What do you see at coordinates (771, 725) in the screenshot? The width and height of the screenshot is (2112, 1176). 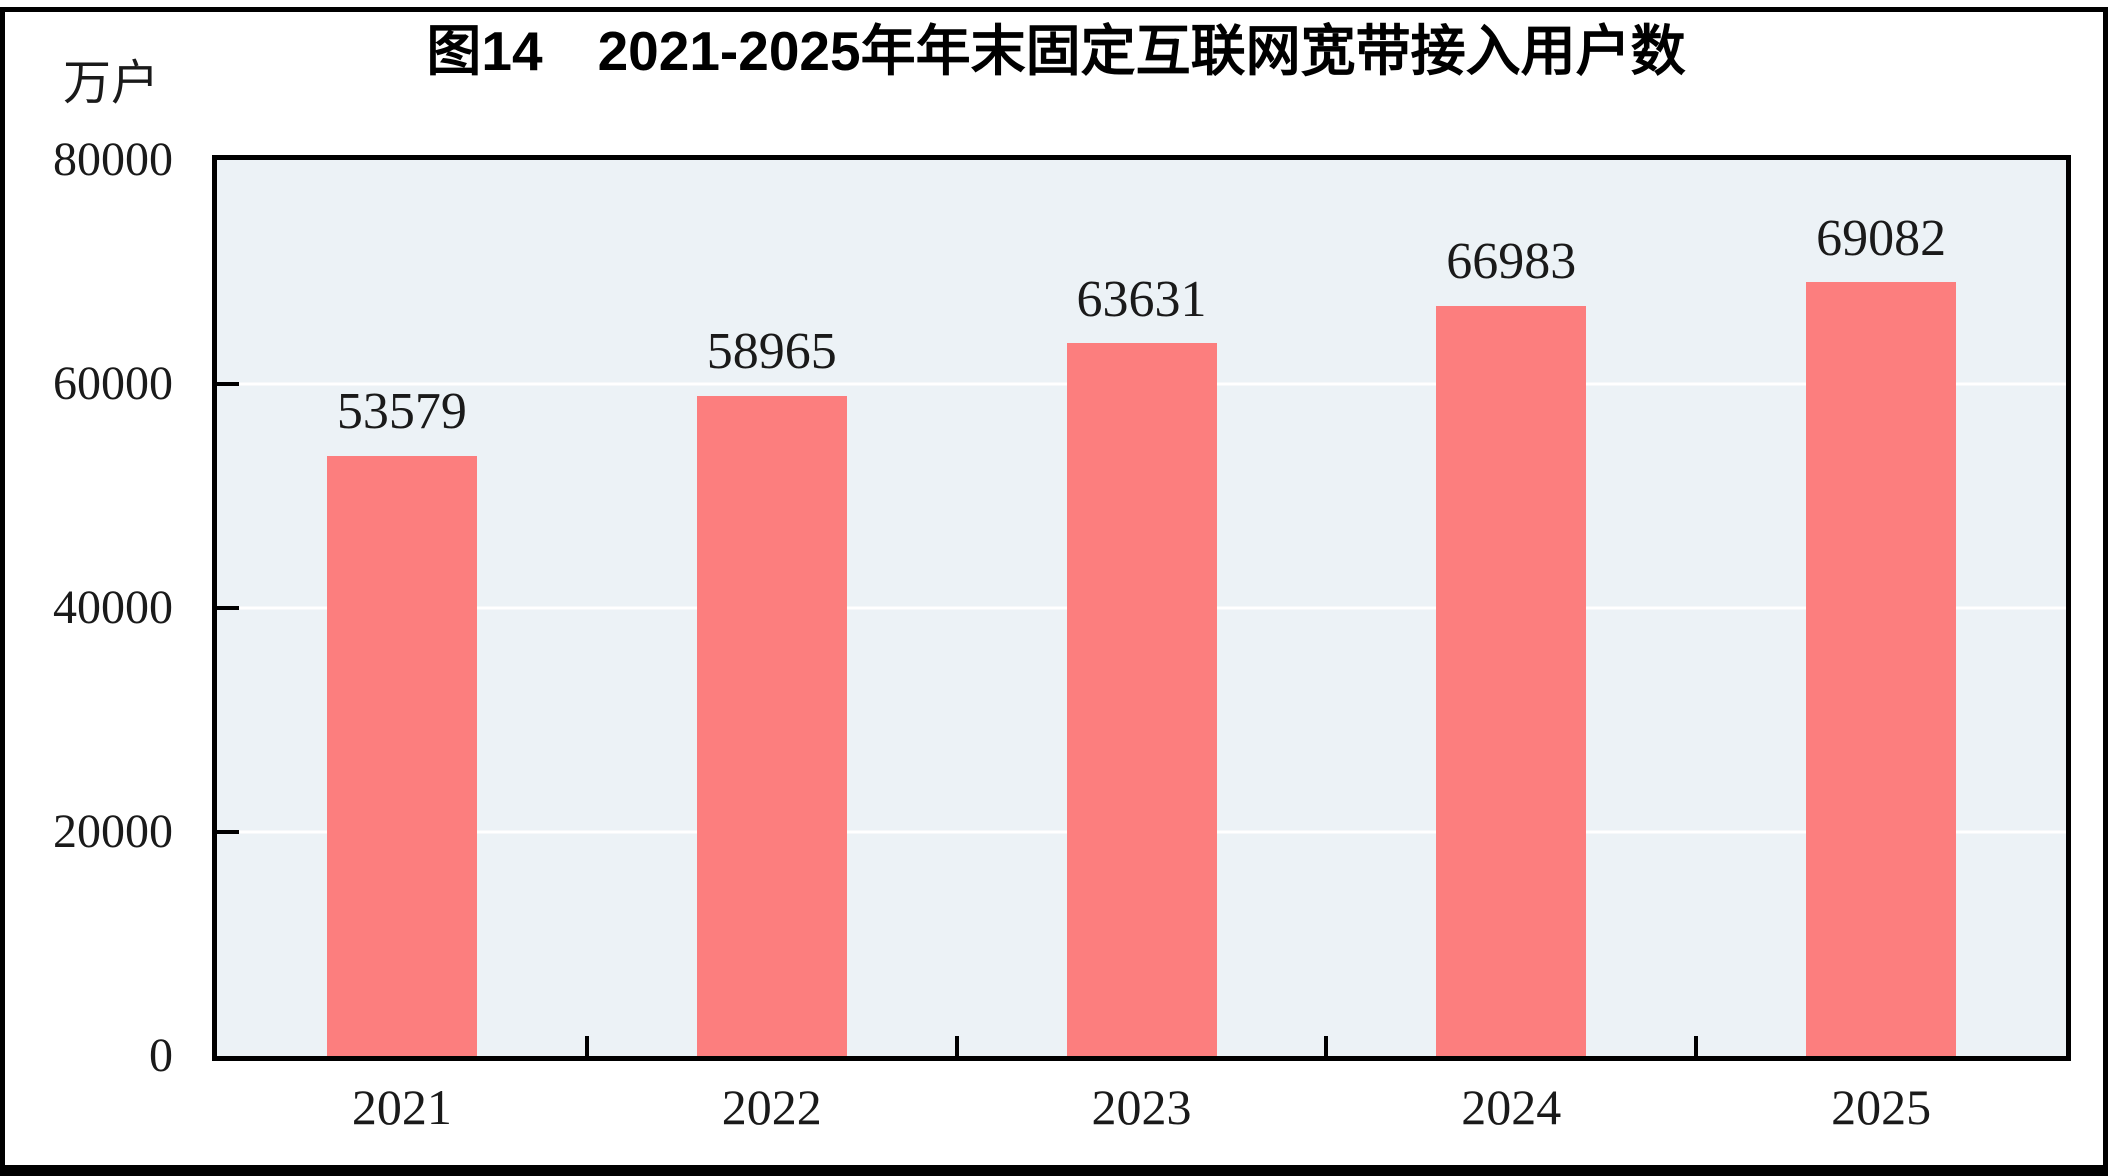 I see `bar-2022` at bounding box center [771, 725].